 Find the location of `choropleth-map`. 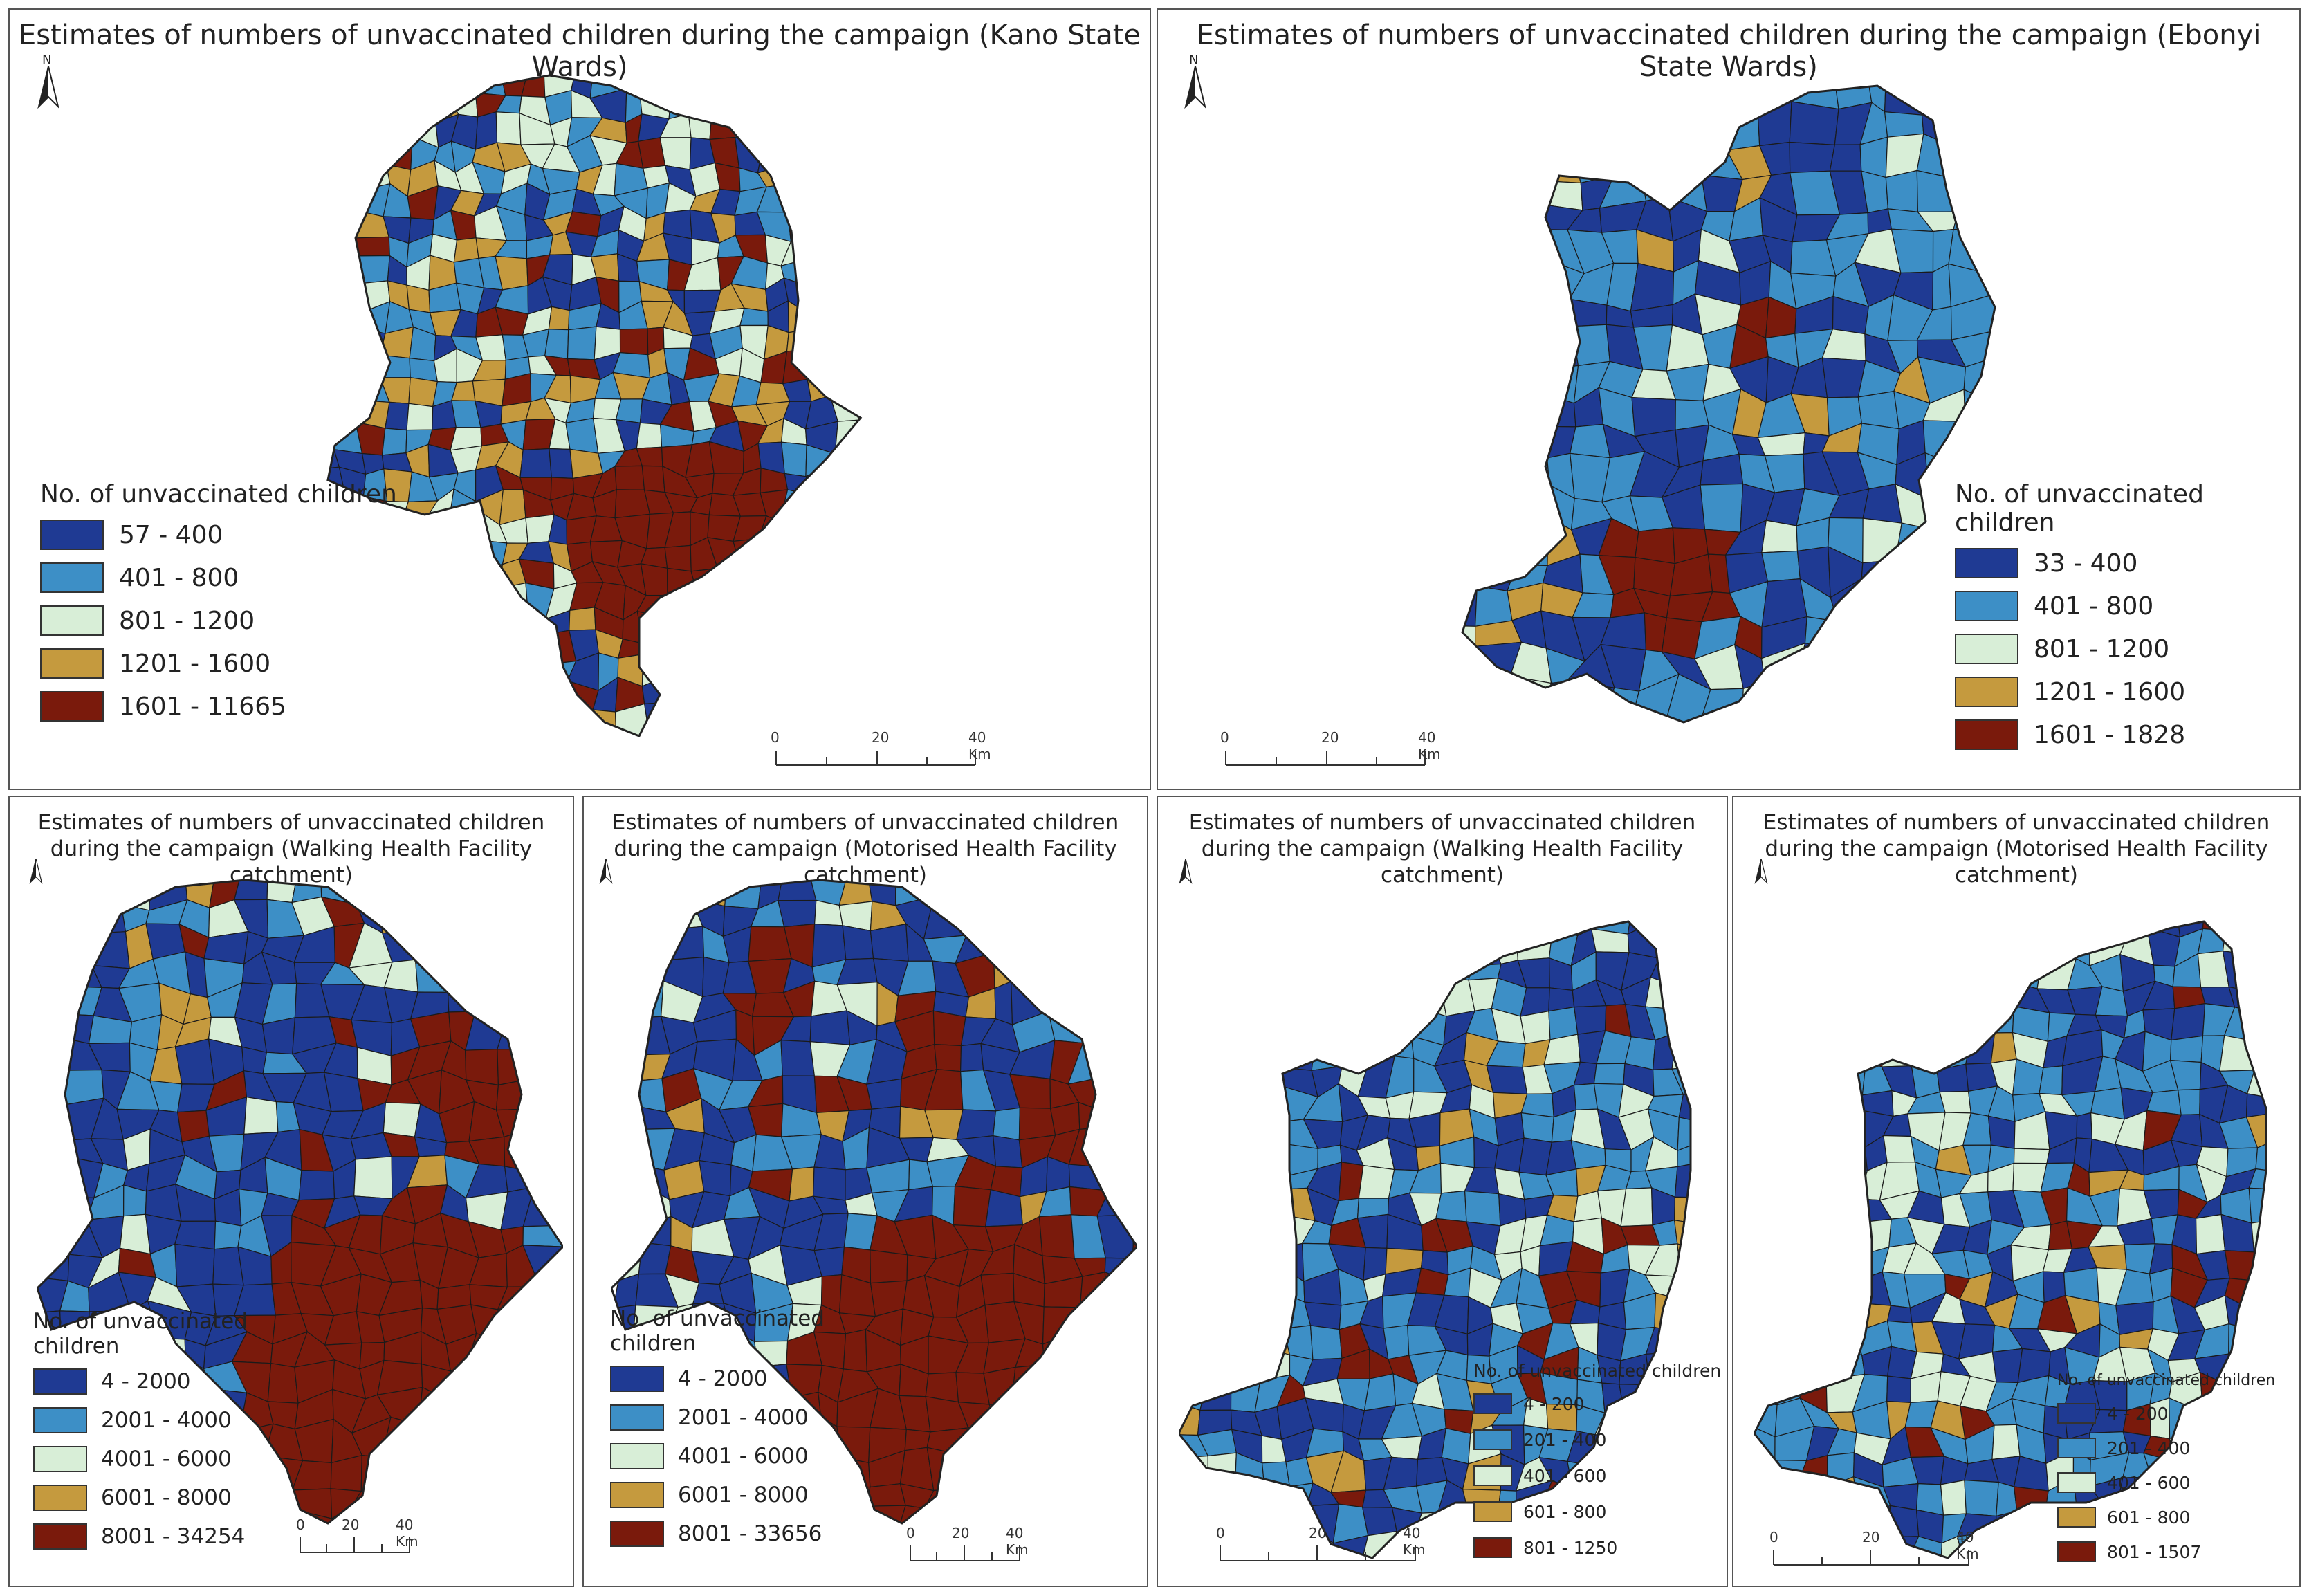

choropleth-map is located at coordinates (2024, 1225).